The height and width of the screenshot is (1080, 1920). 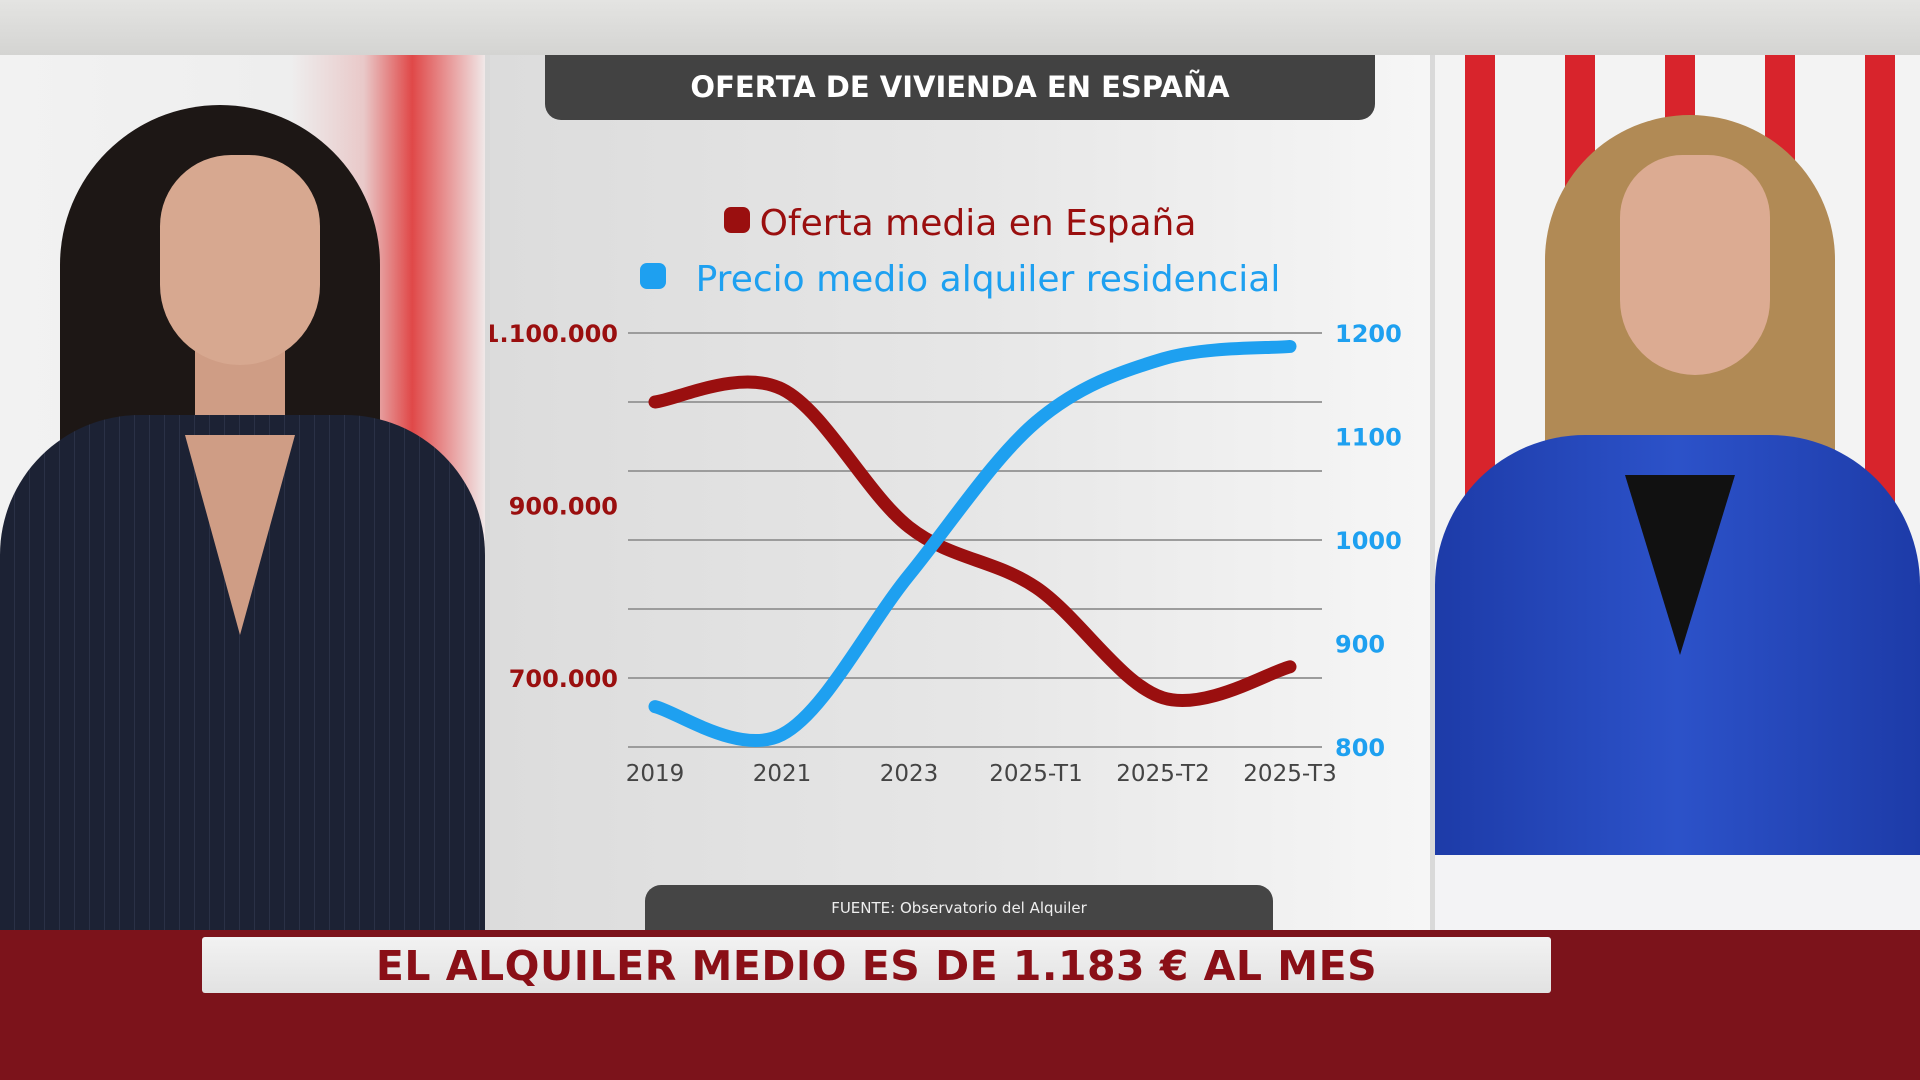 I want to click on legend-swatch-red, so click(x=736, y=220).